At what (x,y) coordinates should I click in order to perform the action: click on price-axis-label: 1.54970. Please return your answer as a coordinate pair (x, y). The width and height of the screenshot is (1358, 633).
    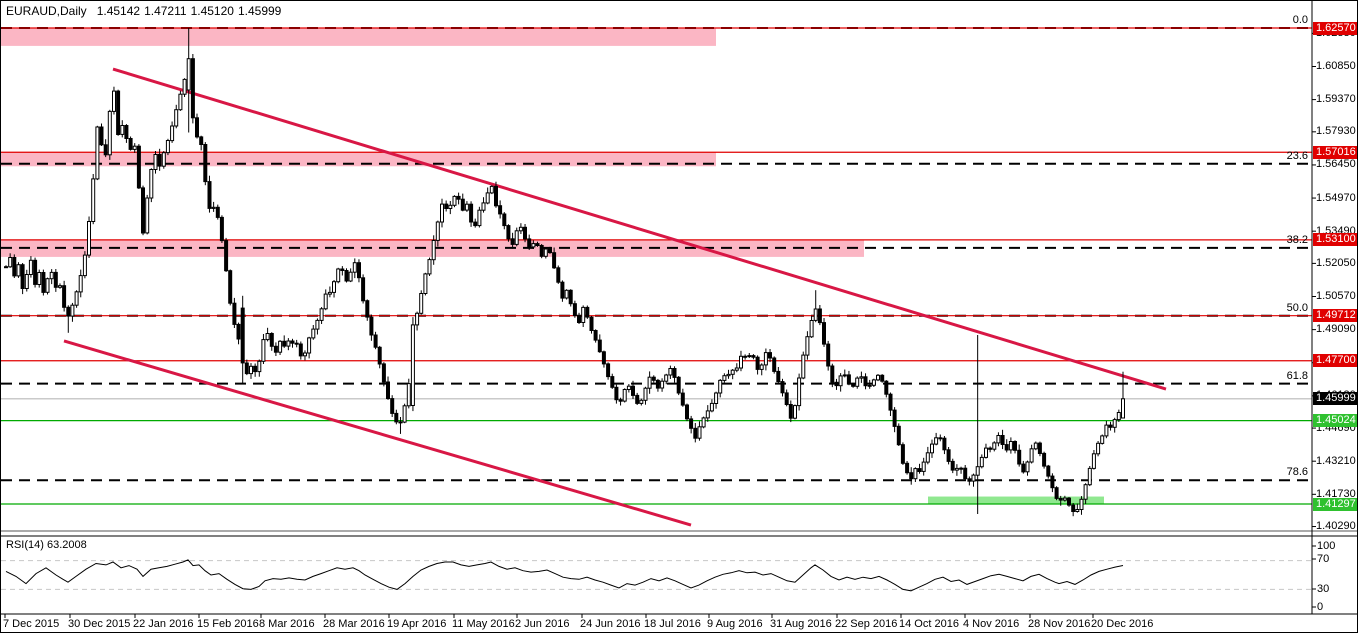
    Looking at the image, I should click on (1336, 197).